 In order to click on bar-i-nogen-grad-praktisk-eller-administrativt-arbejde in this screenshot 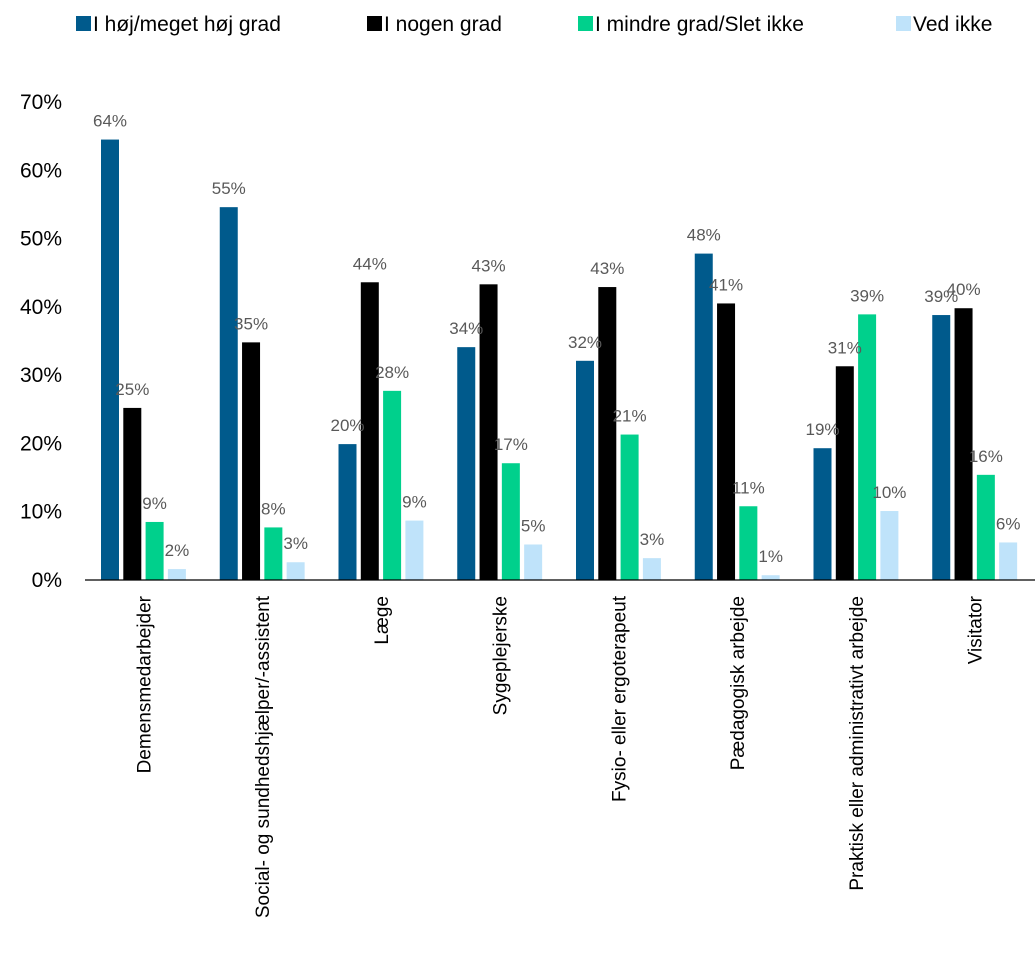, I will do `click(844, 473)`.